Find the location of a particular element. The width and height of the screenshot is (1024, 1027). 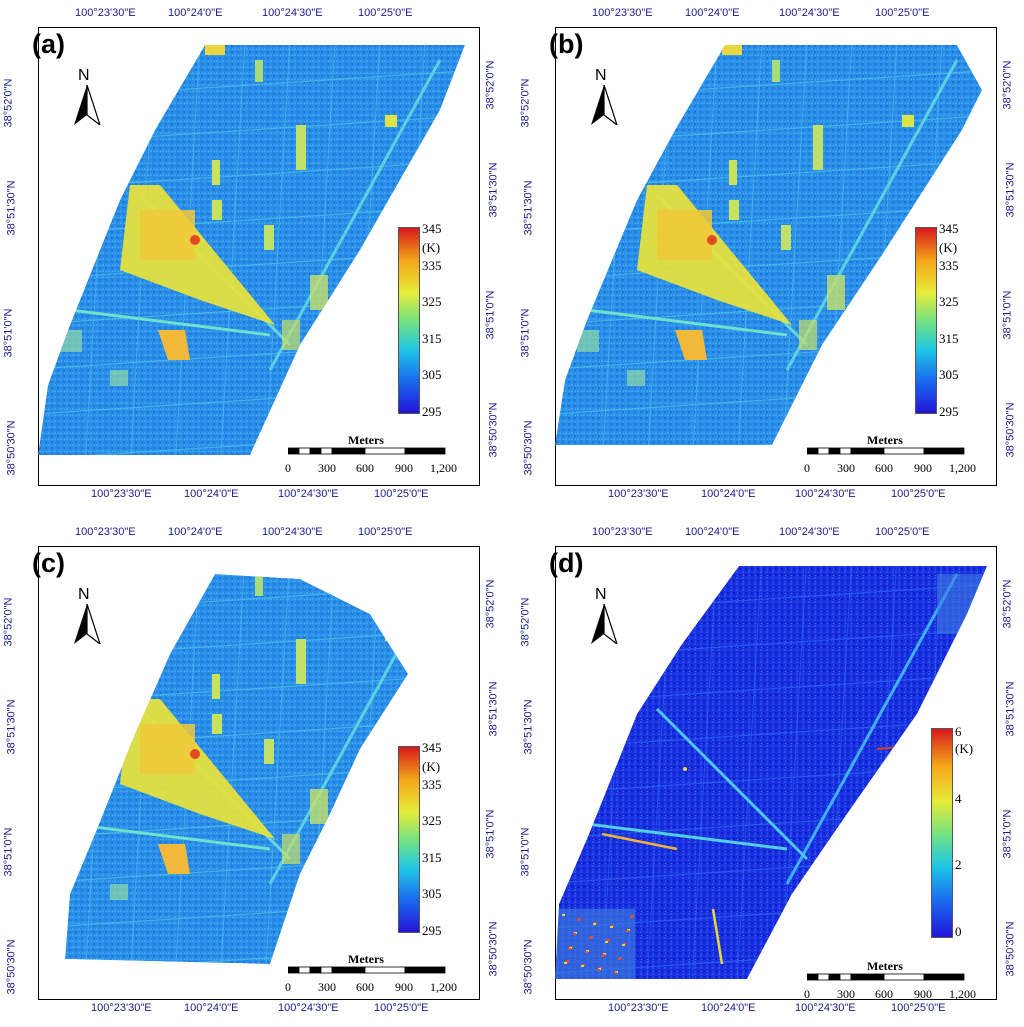

colorbar-tick: 0 is located at coordinates (958, 931).